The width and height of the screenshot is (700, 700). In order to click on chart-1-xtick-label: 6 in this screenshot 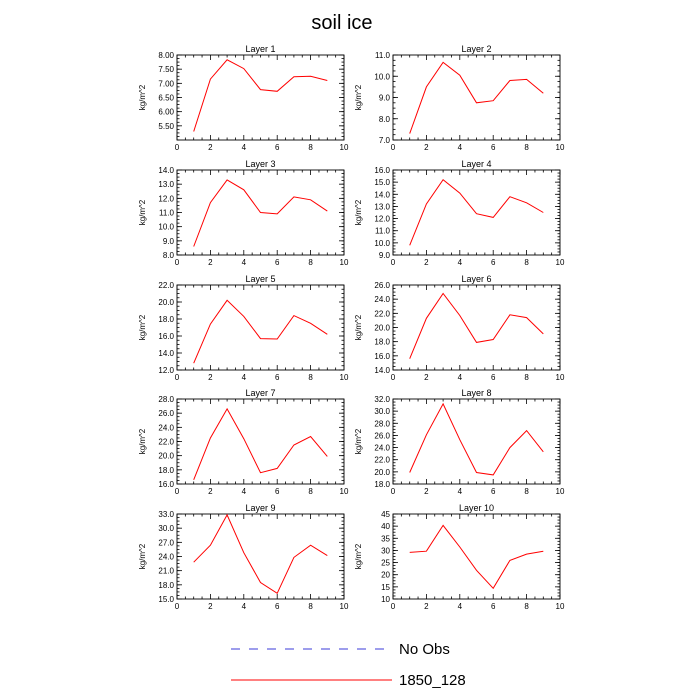, I will do `click(493, 147)`.